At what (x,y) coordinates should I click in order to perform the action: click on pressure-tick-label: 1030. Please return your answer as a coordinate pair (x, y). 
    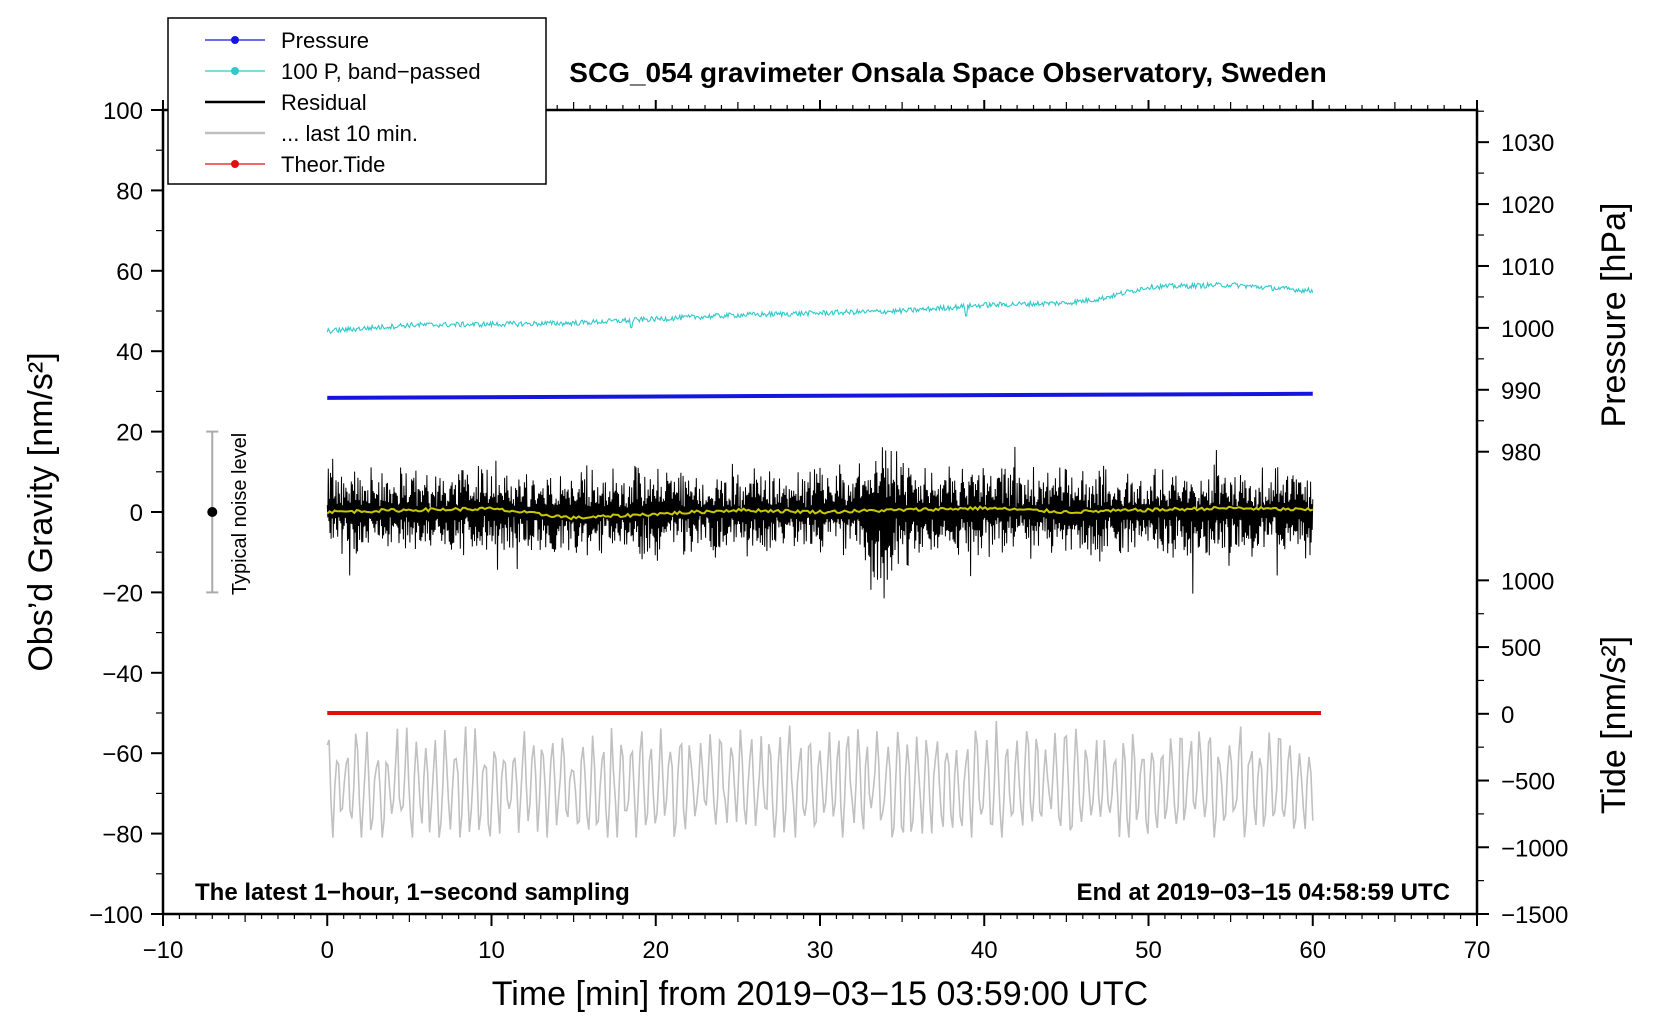
    Looking at the image, I should click on (1527, 143).